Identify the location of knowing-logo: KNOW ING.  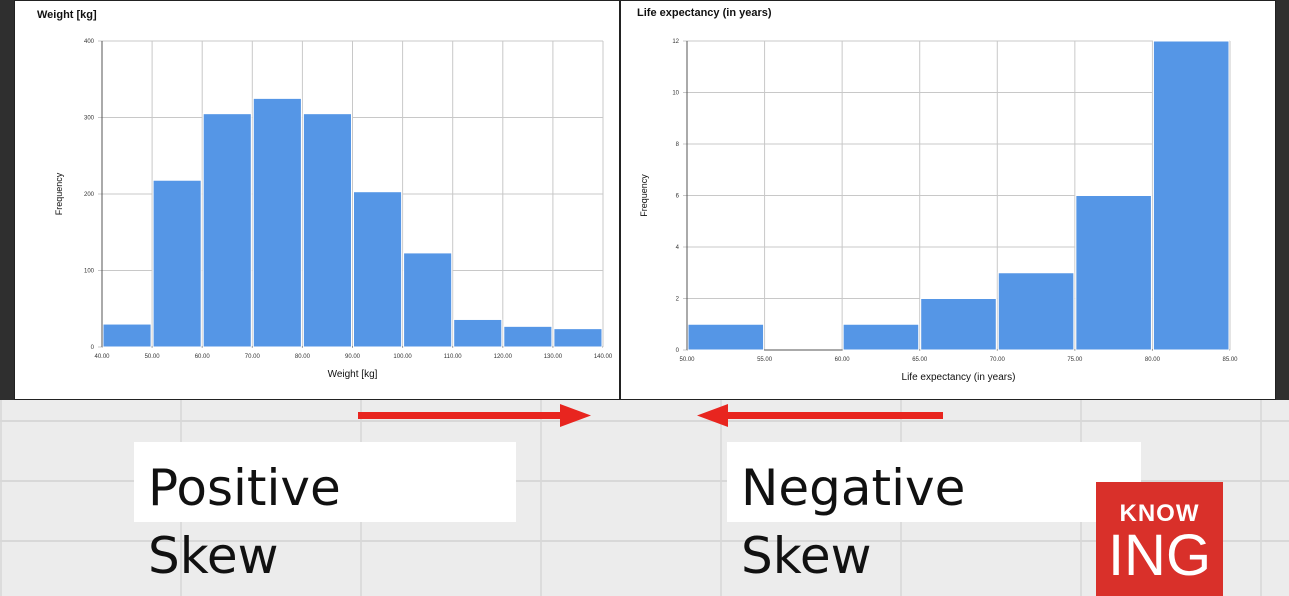
(1159, 539).